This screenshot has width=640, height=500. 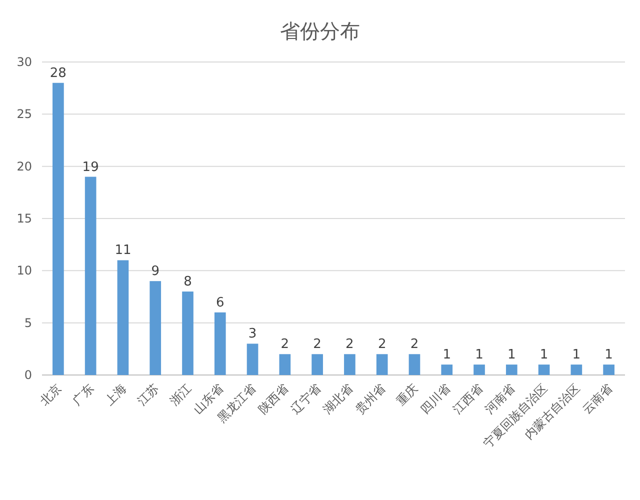 What do you see at coordinates (28, 323) in the screenshot?
I see `y-tick-label: 5` at bounding box center [28, 323].